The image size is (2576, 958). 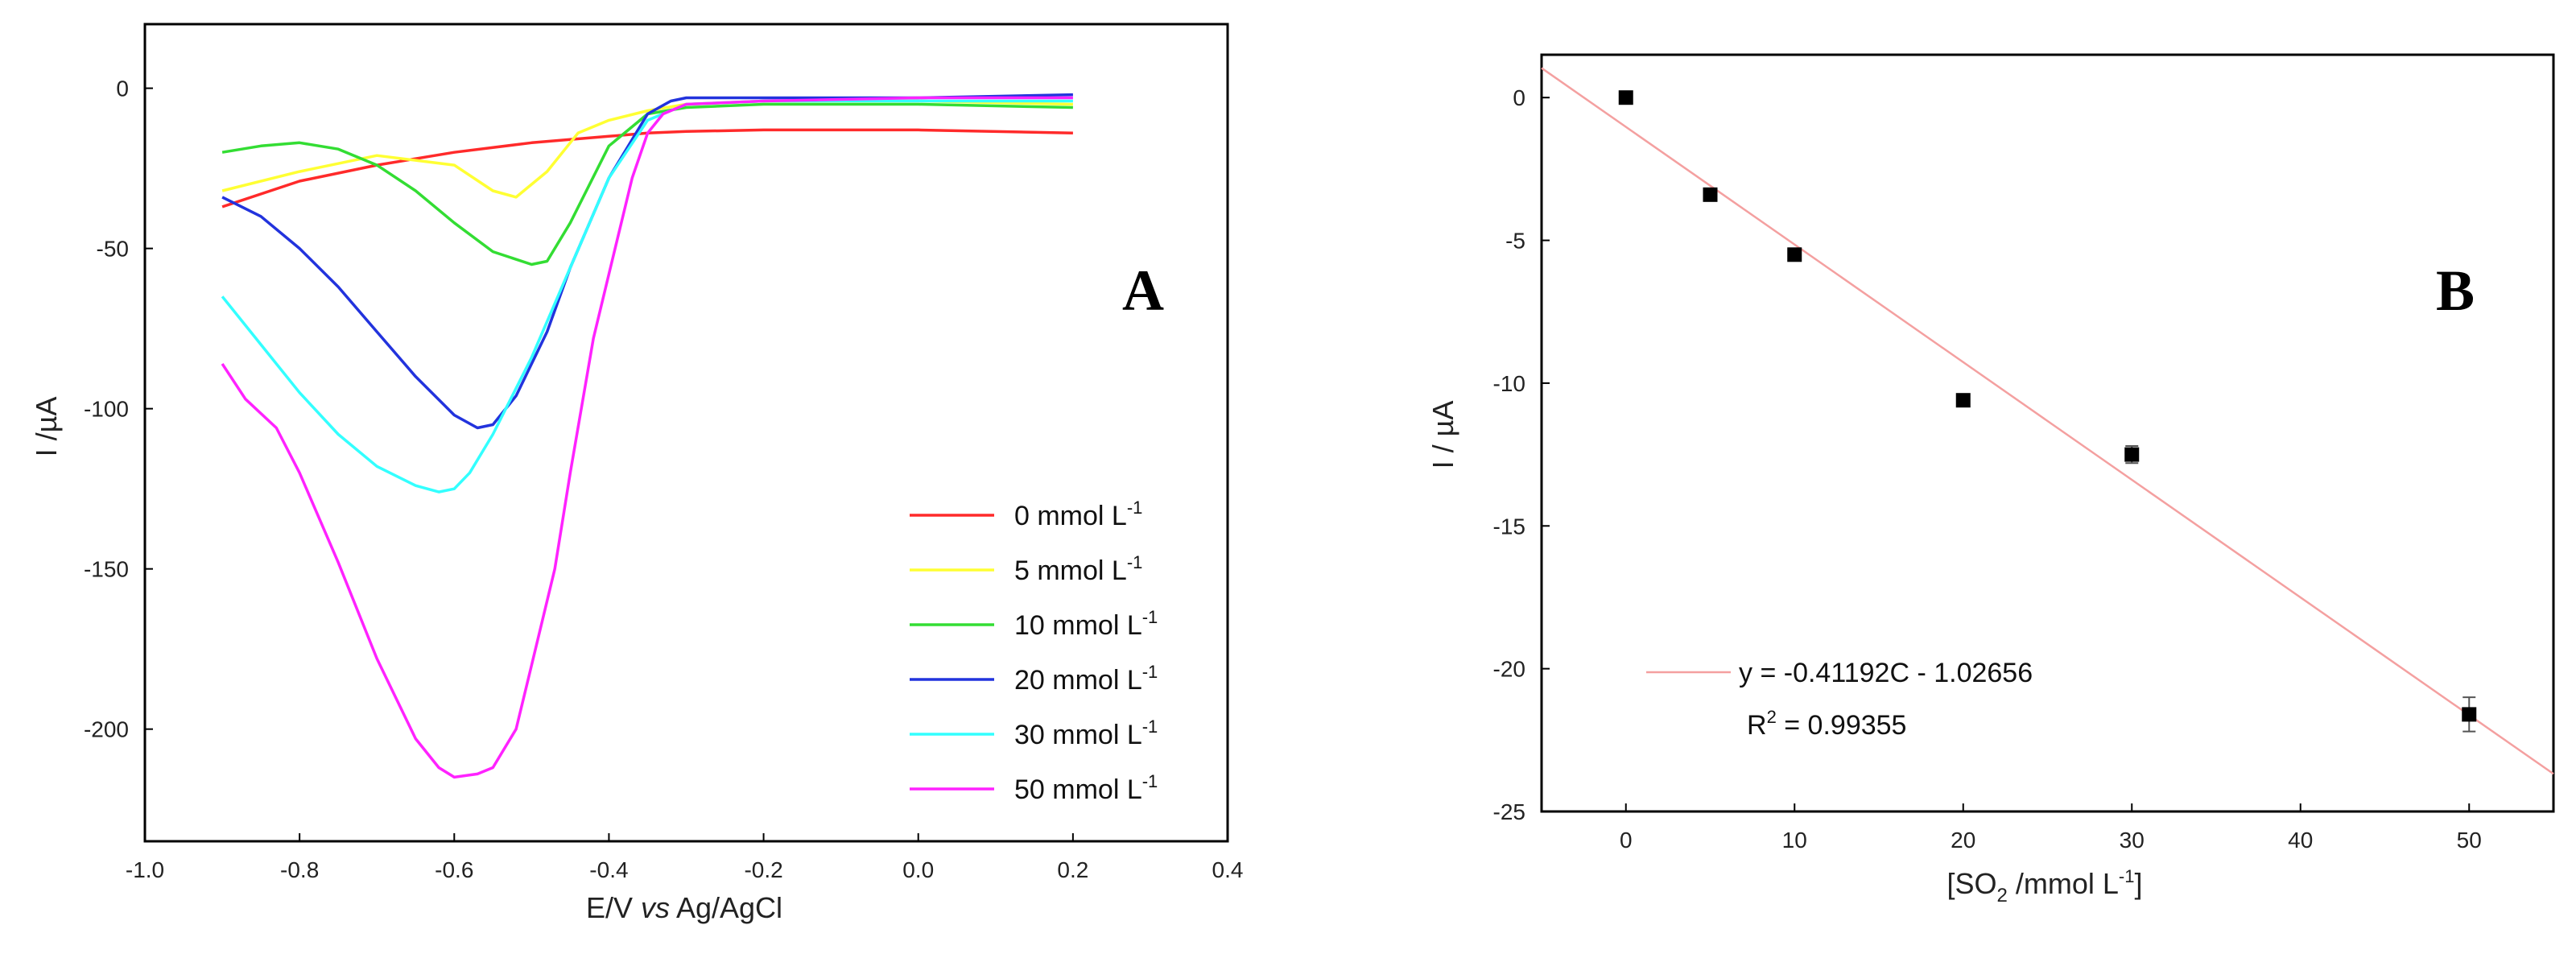 What do you see at coordinates (1509, 670) in the screenshot?
I see `y-tick-label-b: -20` at bounding box center [1509, 670].